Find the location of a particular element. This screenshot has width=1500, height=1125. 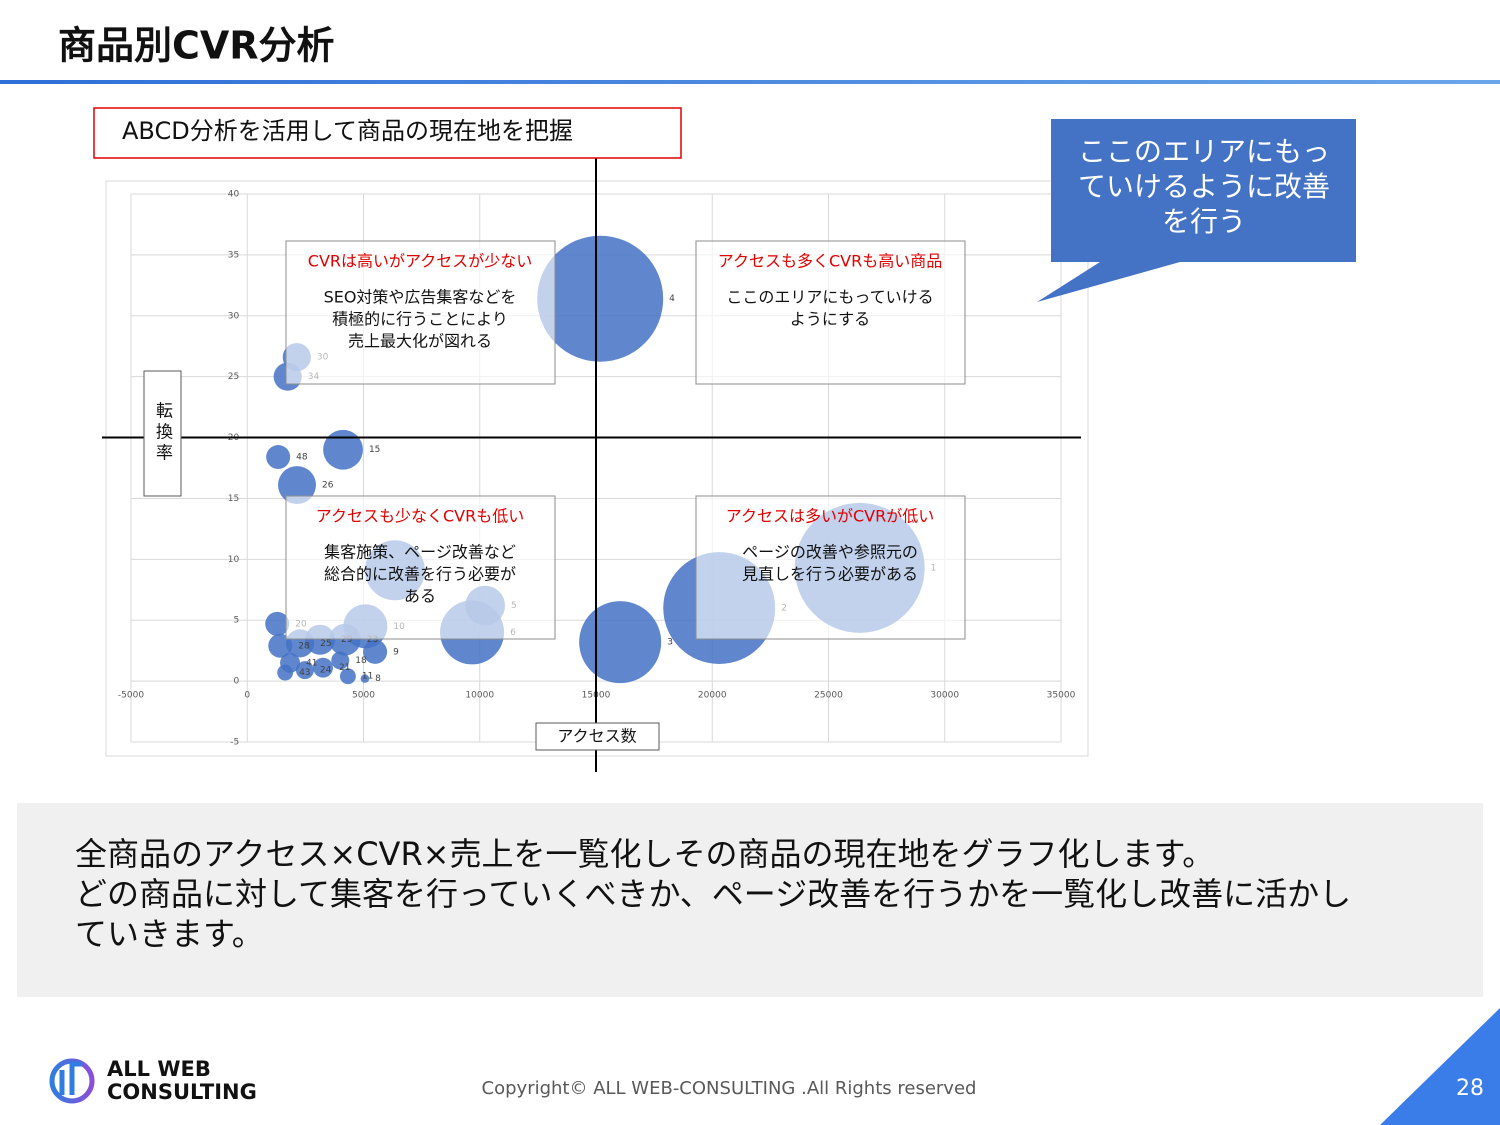

y-tick-label: 35 is located at coordinates (233, 255).